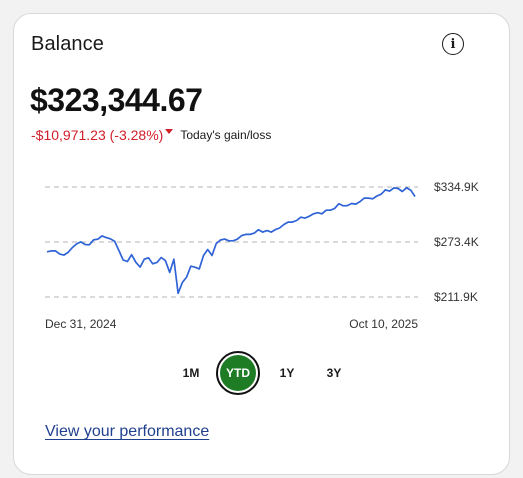 The image size is (523, 478). Describe the element at coordinates (287, 373) in the screenshot. I see `range-1y: 1Y` at that location.